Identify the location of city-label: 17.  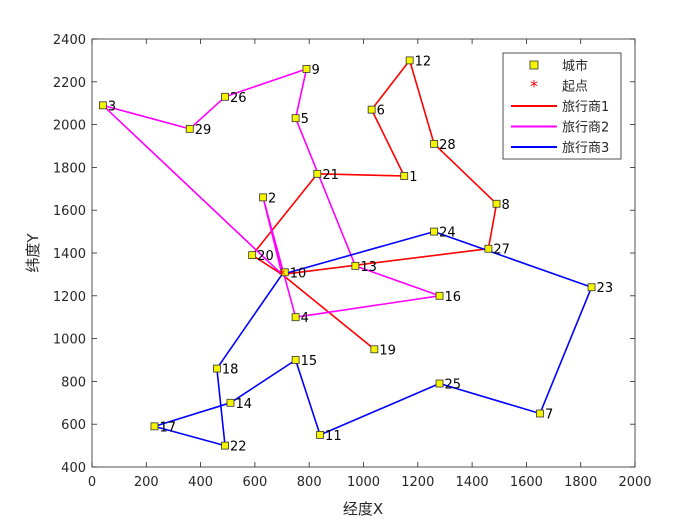
(167, 427).